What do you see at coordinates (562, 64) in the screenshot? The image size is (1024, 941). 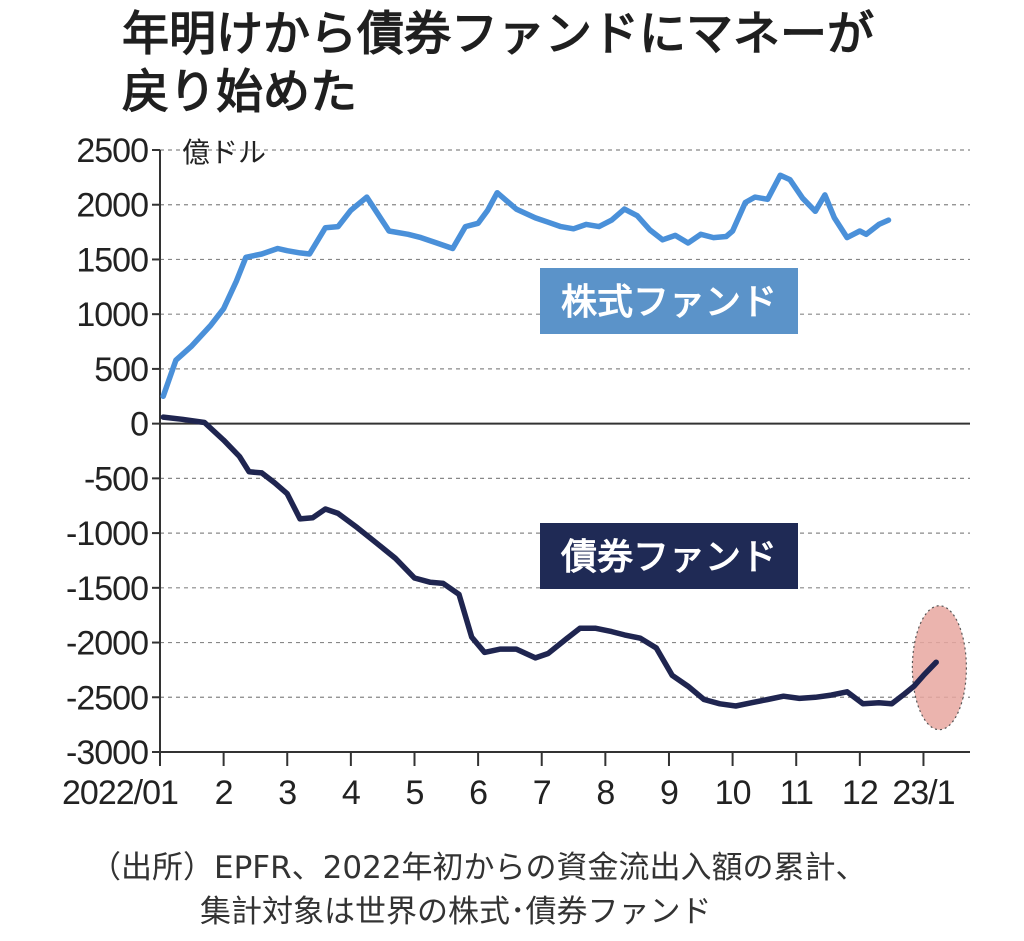 I see `chart-title: 年明けから債券ファンドにマネーが 戻り始めた` at bounding box center [562, 64].